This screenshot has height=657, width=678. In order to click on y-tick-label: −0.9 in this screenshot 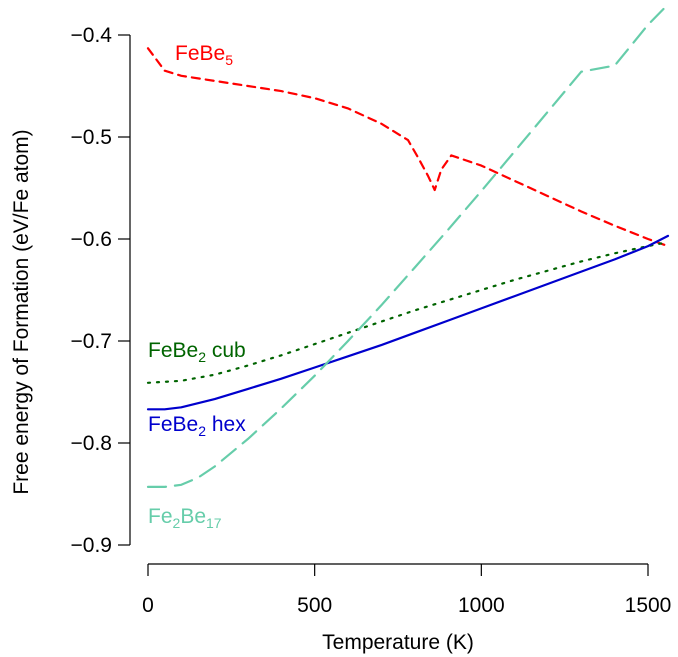, I will do `click(91, 545)`.